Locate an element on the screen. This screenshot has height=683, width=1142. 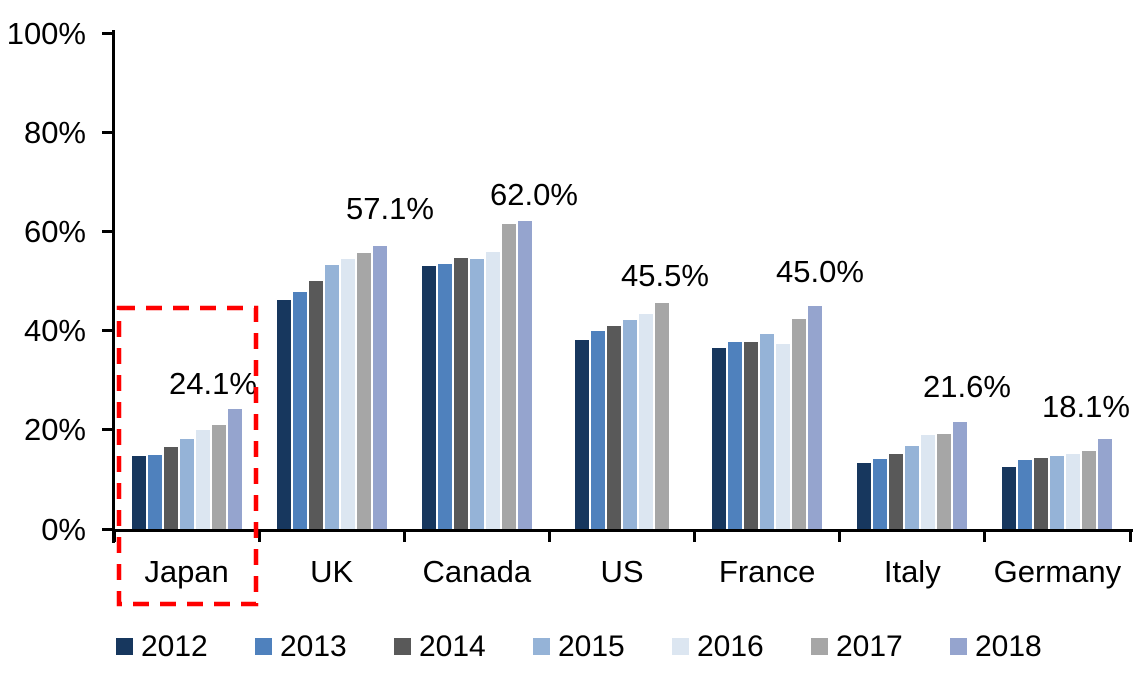
bar-us-2015 is located at coordinates (630, 424).